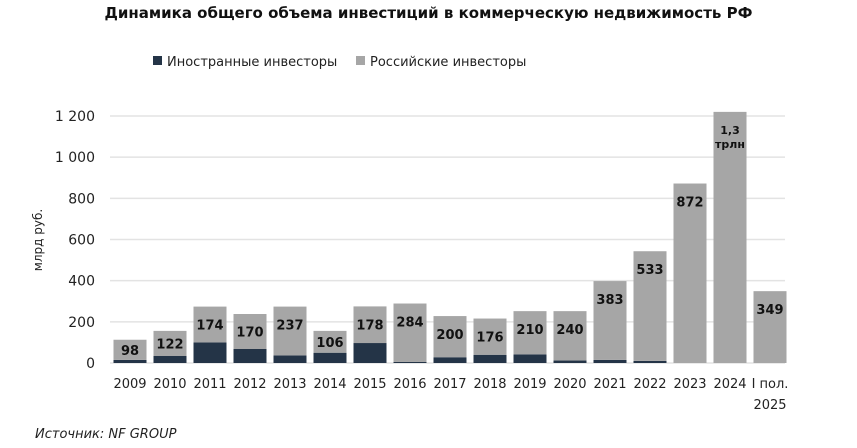 The image size is (857, 448). What do you see at coordinates (289, 326) in the screenshot?
I see `data-label: 237` at bounding box center [289, 326].